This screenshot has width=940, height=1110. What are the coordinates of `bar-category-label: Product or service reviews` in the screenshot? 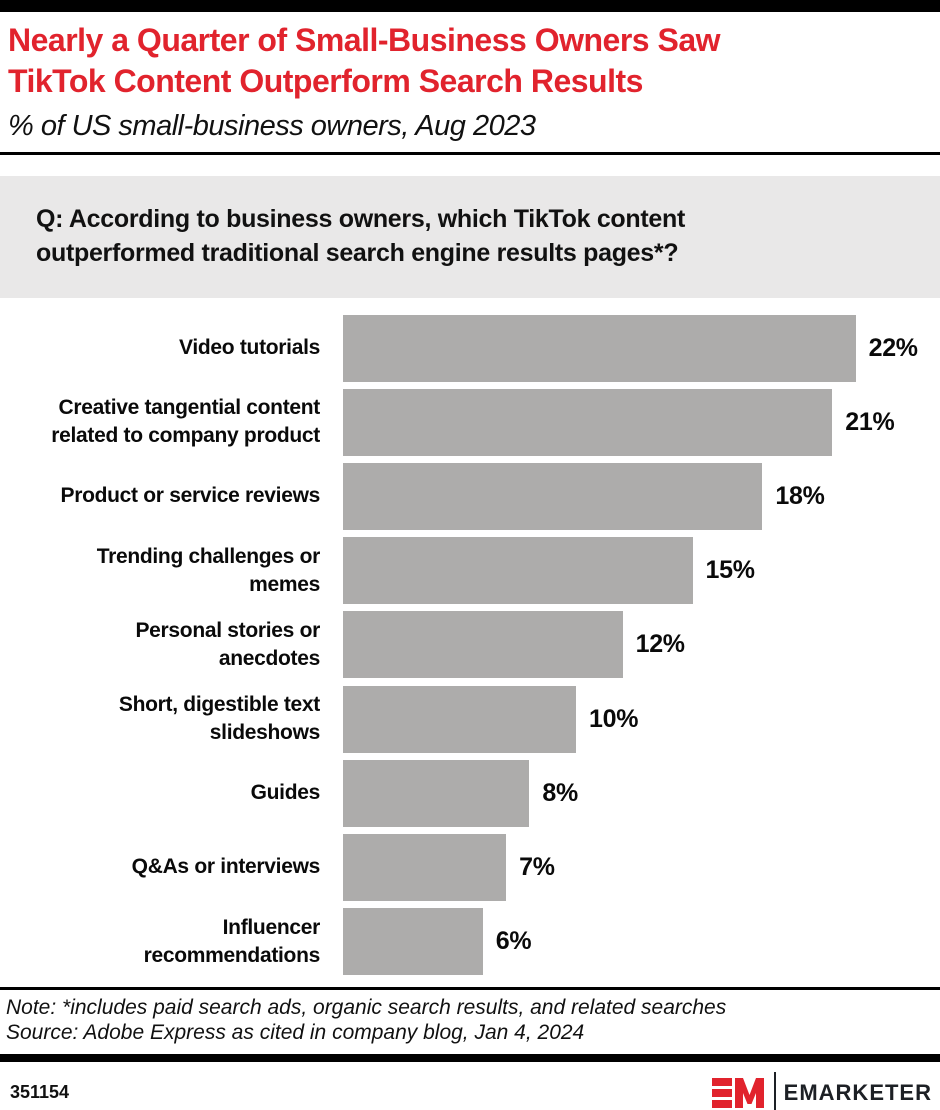 It's located at (190, 496).